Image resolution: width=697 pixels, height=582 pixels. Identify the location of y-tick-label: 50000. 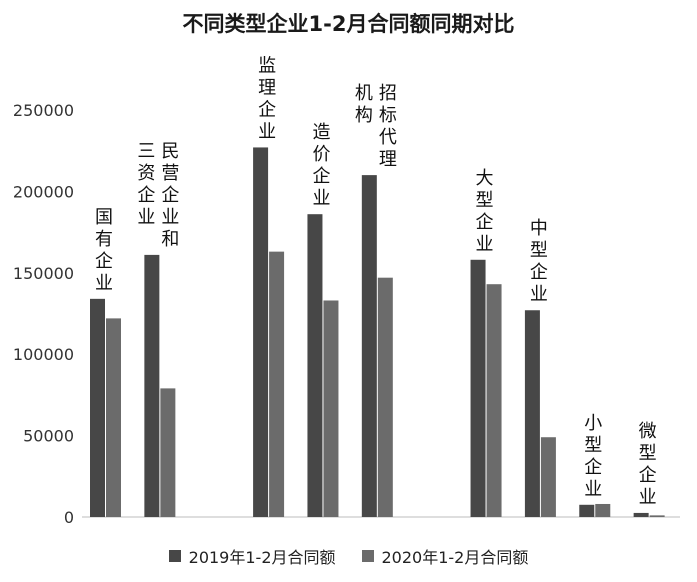
(48, 436).